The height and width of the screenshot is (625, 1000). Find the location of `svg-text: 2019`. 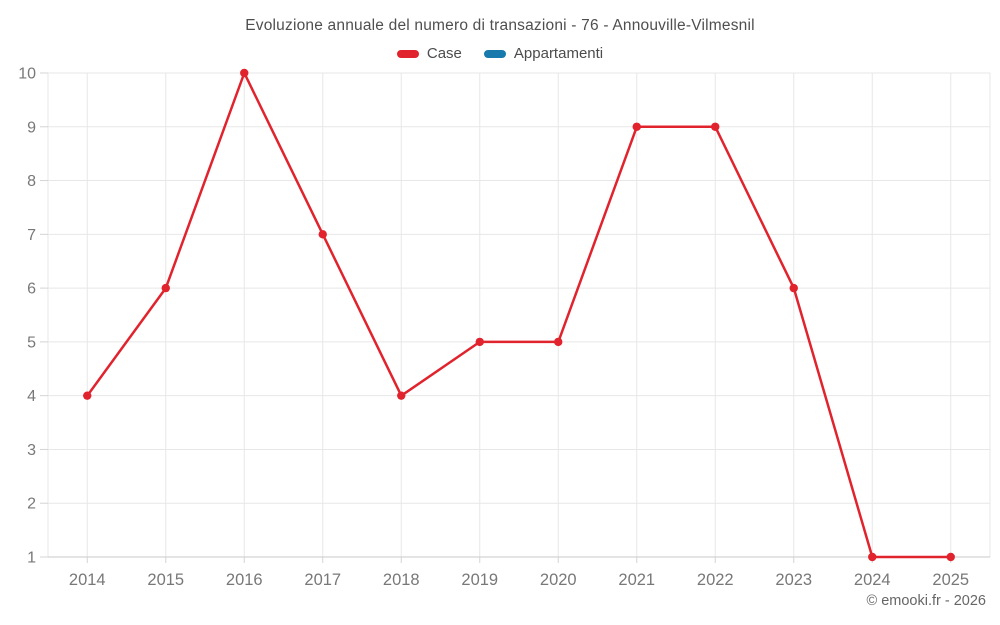

svg-text: 2019 is located at coordinates (479, 580).